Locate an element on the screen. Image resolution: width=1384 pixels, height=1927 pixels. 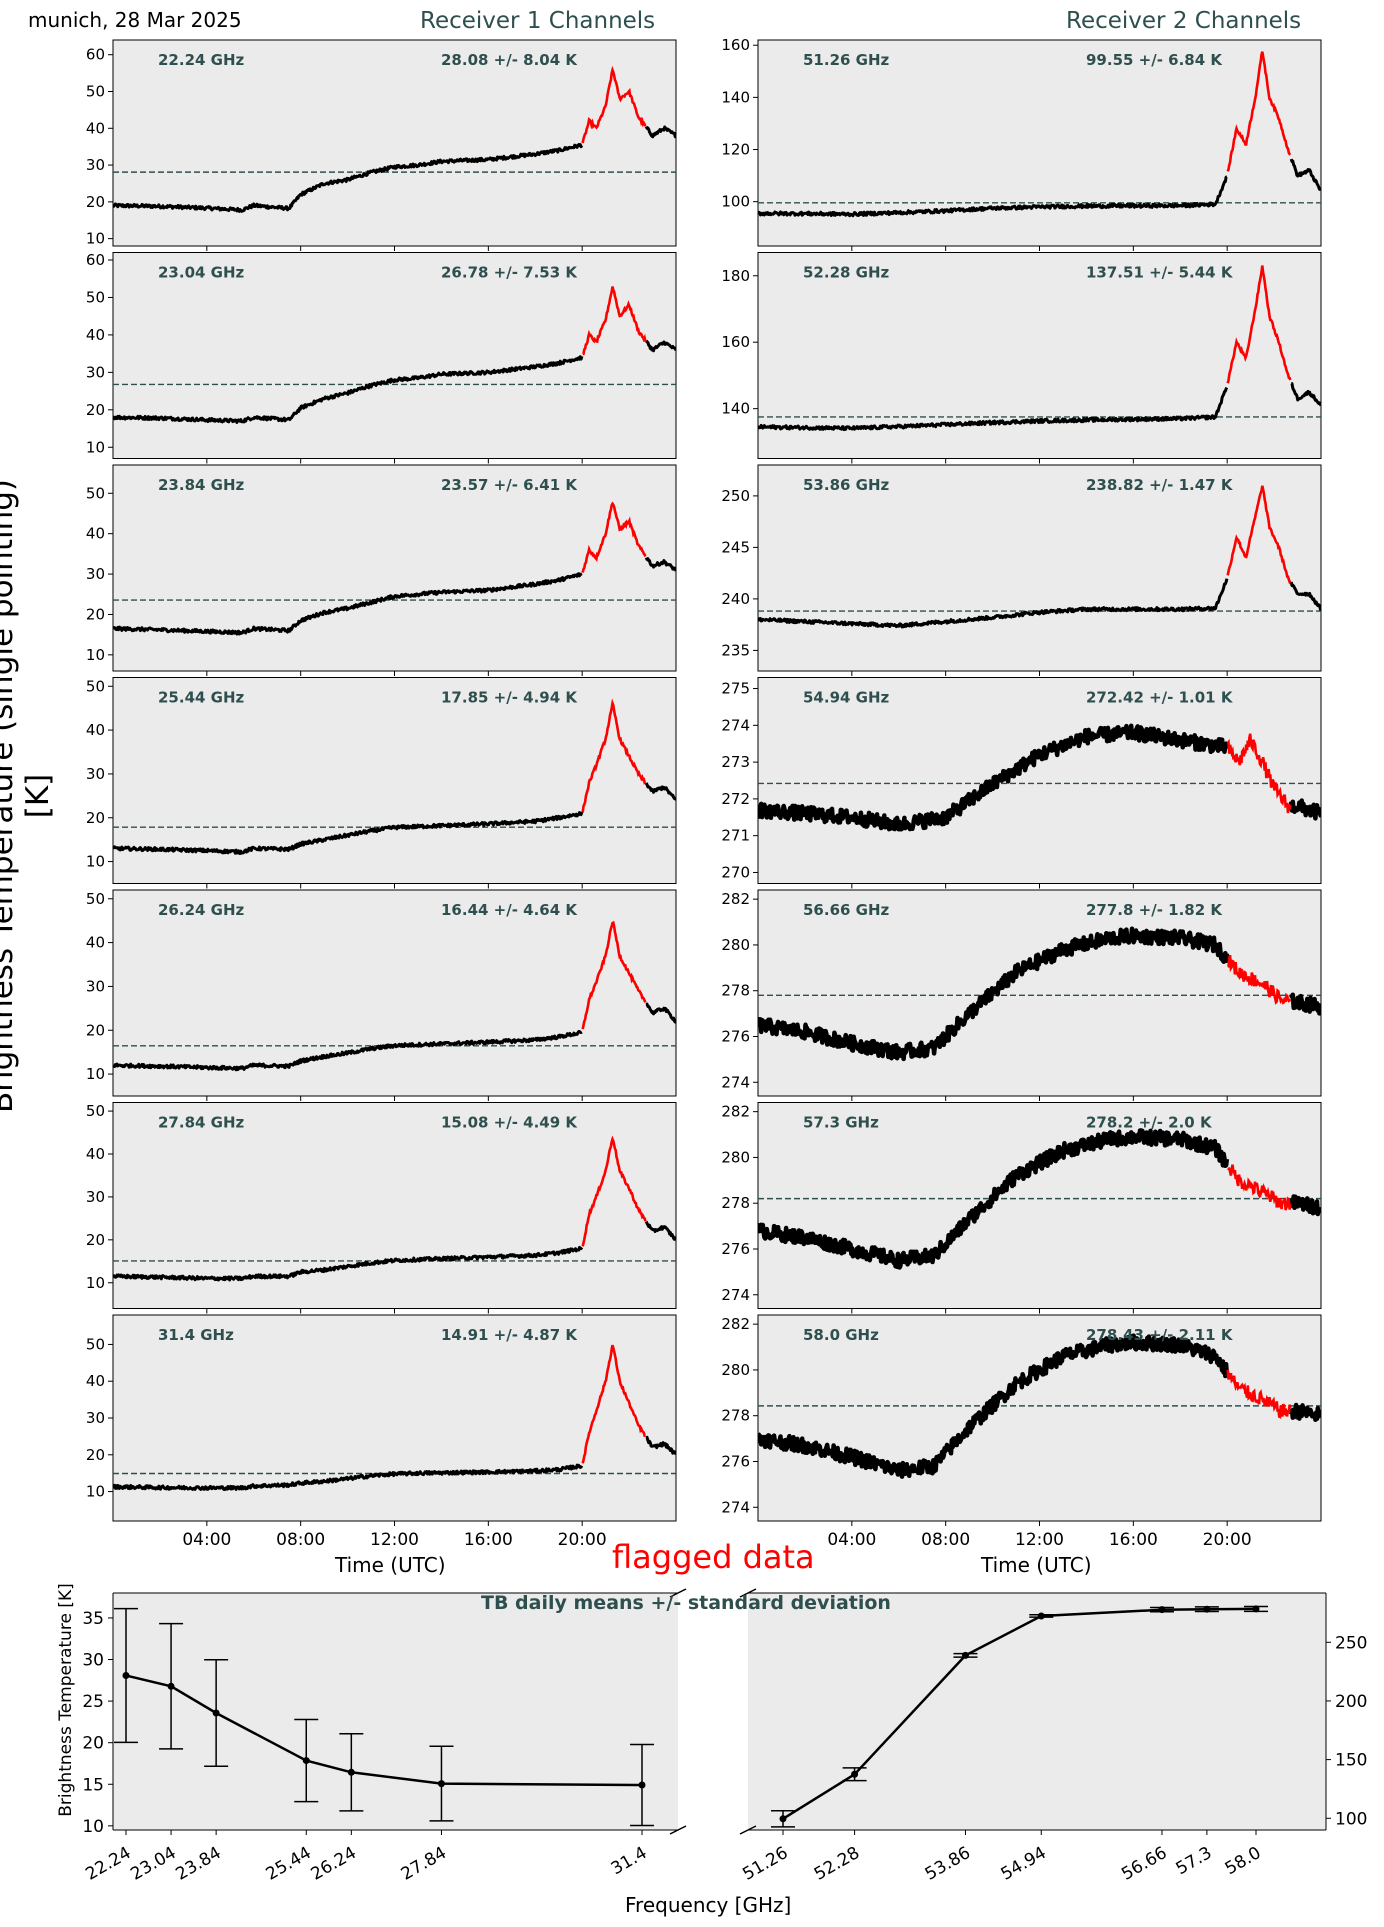
frequency-label: 57.3 GHz is located at coordinates (841, 1123).